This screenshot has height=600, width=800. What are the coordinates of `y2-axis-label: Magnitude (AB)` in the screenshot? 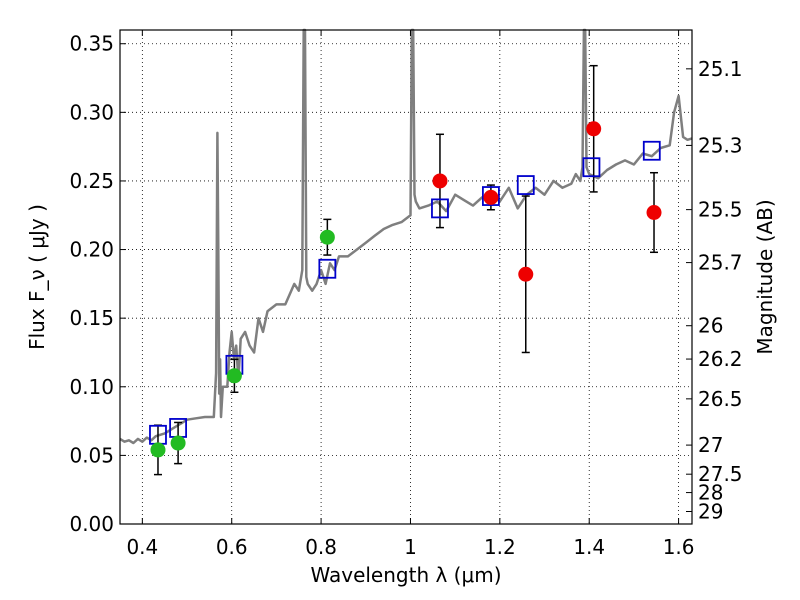 It's located at (765, 276).